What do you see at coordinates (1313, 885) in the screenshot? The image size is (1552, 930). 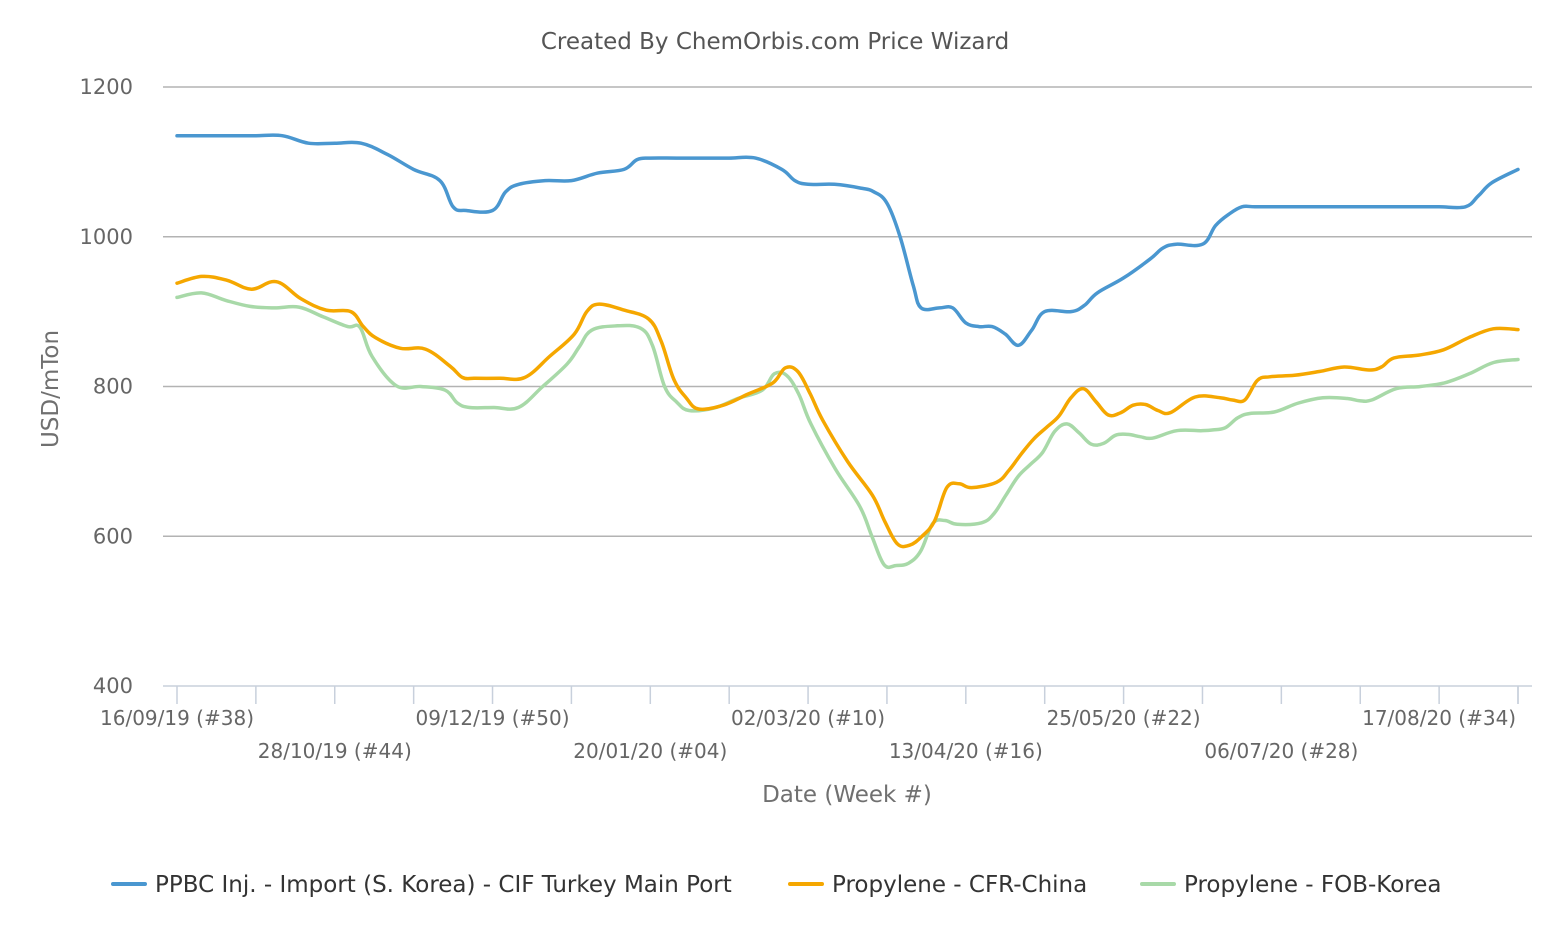 I see `legend-label: Propylene - FOB-Korea` at bounding box center [1313, 885].